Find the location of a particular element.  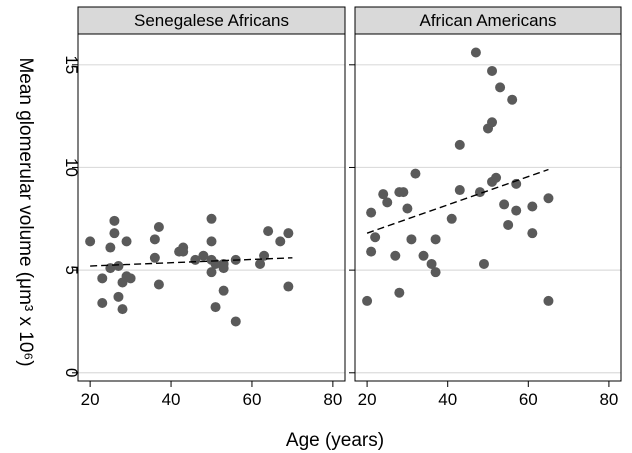

panel-title: Senegalese Africans is located at coordinates (211, 20).